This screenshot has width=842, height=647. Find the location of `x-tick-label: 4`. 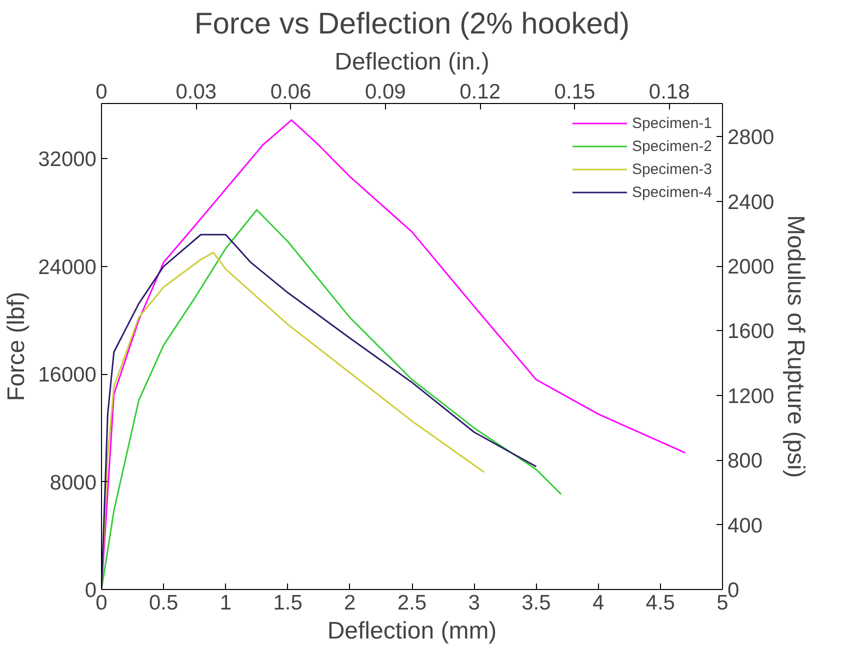

x-tick-label: 4 is located at coordinates (598, 603).